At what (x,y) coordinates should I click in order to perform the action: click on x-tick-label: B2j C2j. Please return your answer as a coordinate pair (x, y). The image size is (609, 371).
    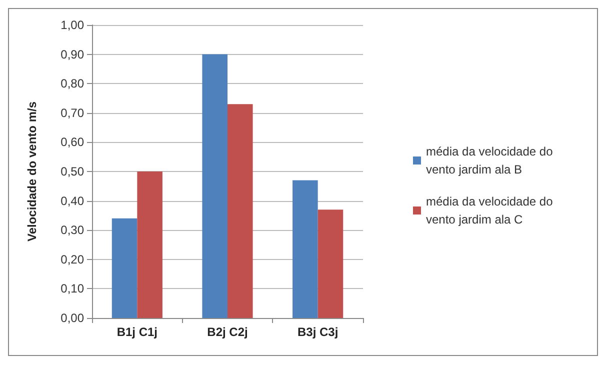
    Looking at the image, I should click on (227, 332).